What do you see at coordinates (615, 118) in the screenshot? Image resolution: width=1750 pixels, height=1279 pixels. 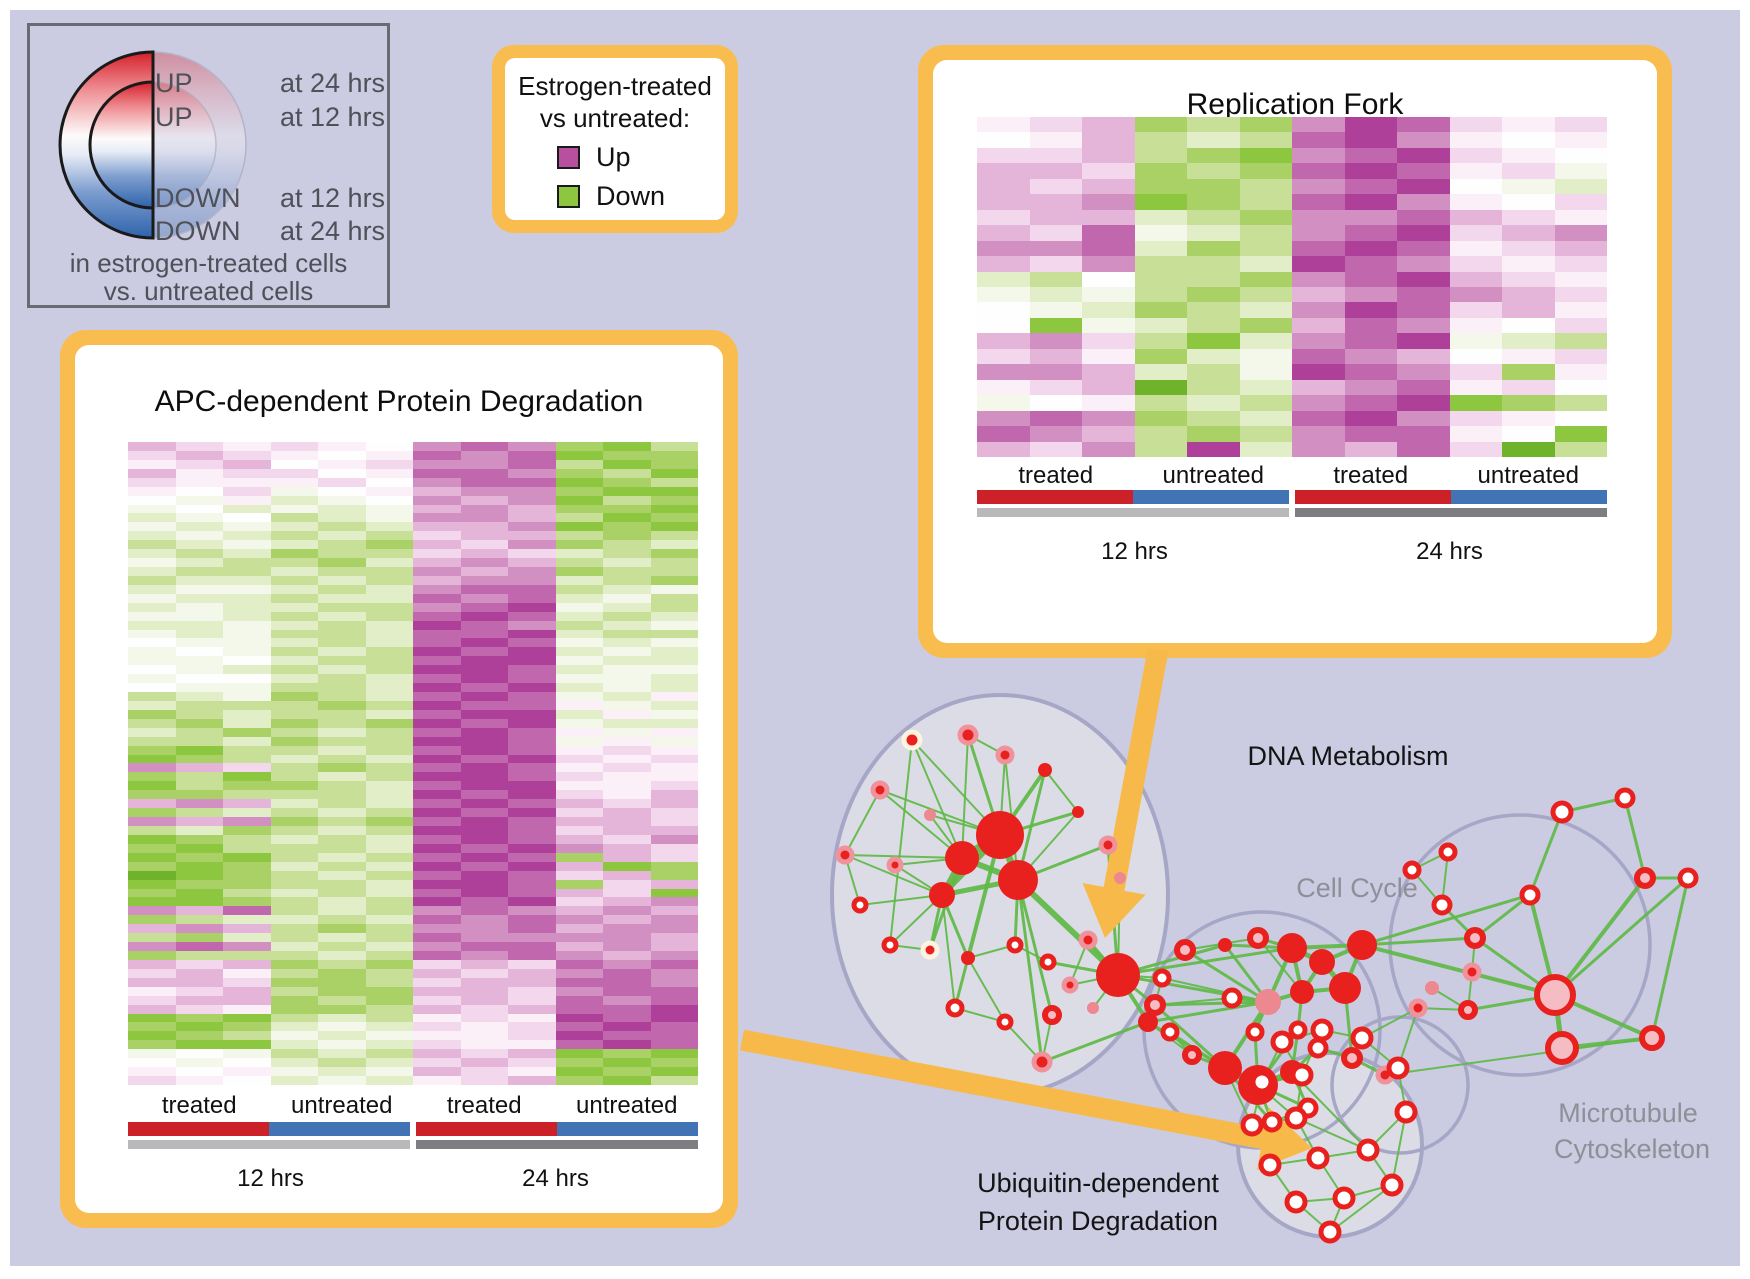 I see `legend2-title-line2: vs untreated:` at bounding box center [615, 118].